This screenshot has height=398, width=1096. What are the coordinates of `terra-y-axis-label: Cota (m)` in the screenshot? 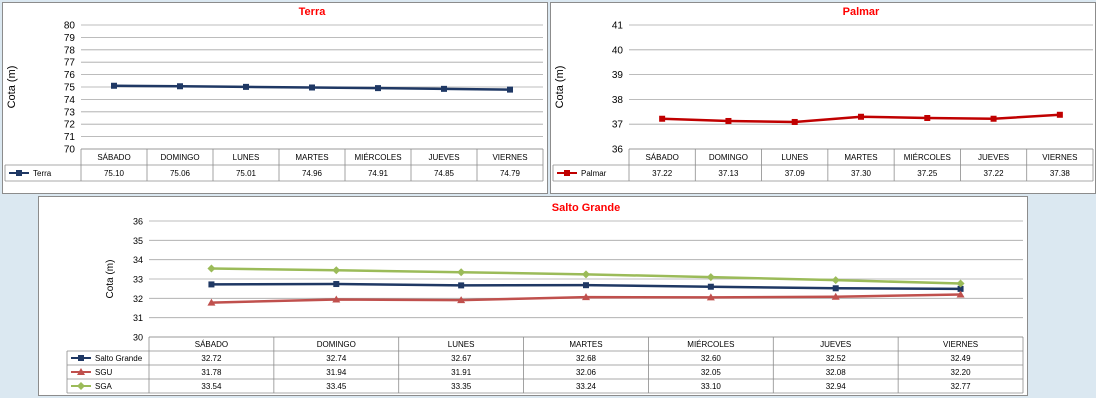 It's located at (12, 87).